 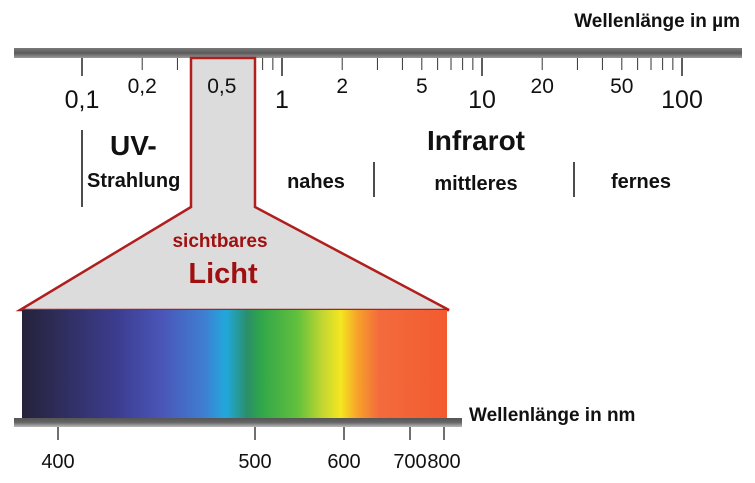 What do you see at coordinates (219, 241) in the screenshot?
I see `visible-light-line1: sichtbares` at bounding box center [219, 241].